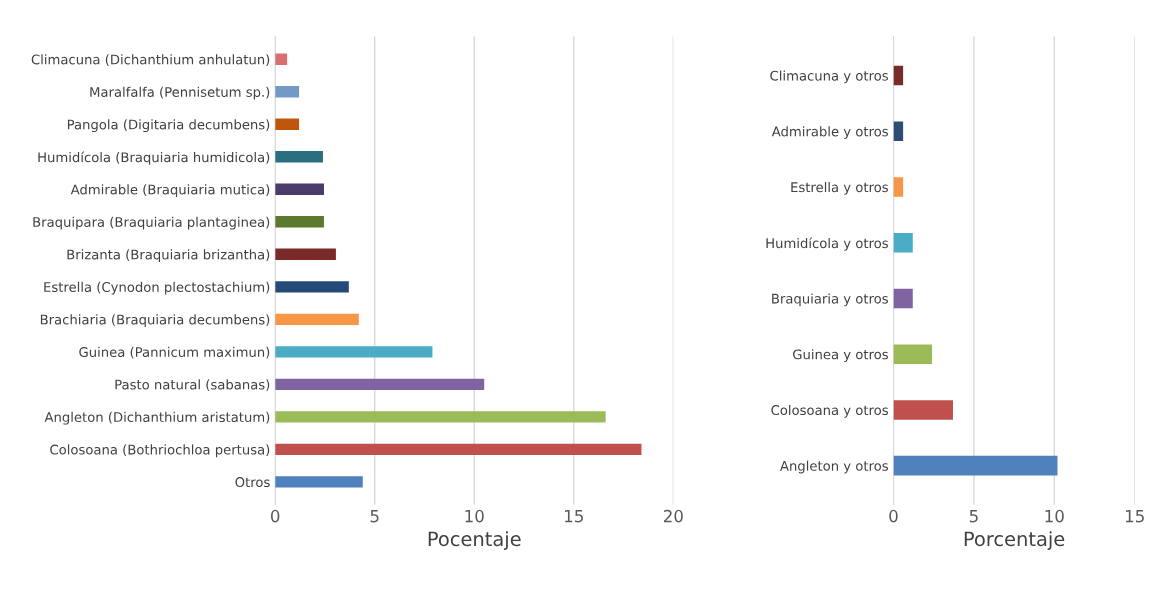 The width and height of the screenshot is (1171, 608). I want to click on y-tick-label: Angleton (Dichanthium aristatum), so click(157, 418).